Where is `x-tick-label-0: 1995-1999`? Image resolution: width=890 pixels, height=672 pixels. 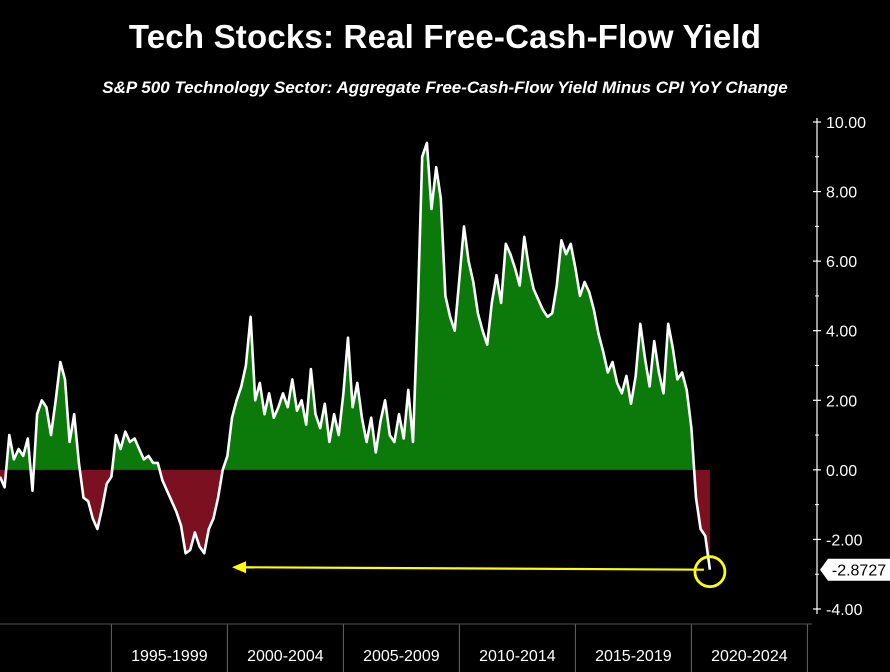
x-tick-label-0: 1995-1999 is located at coordinates (169, 656).